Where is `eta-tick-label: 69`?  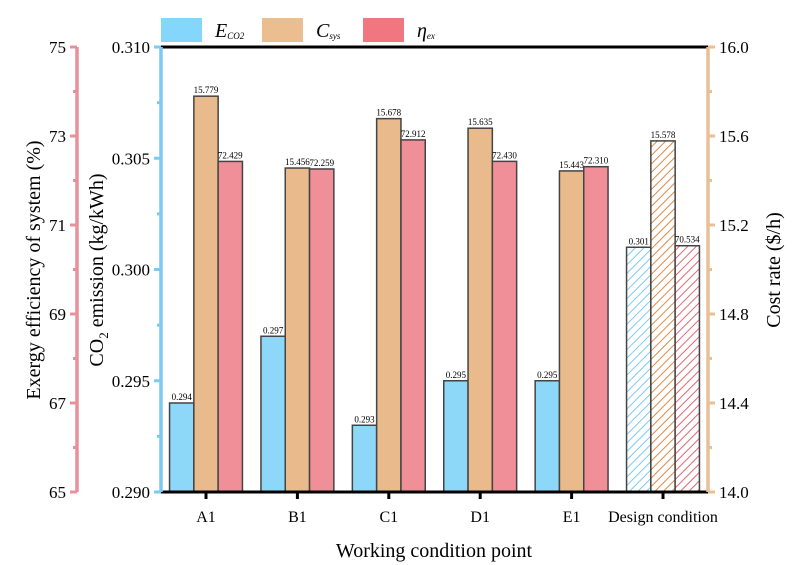
eta-tick-label: 69 is located at coordinates (57, 314).